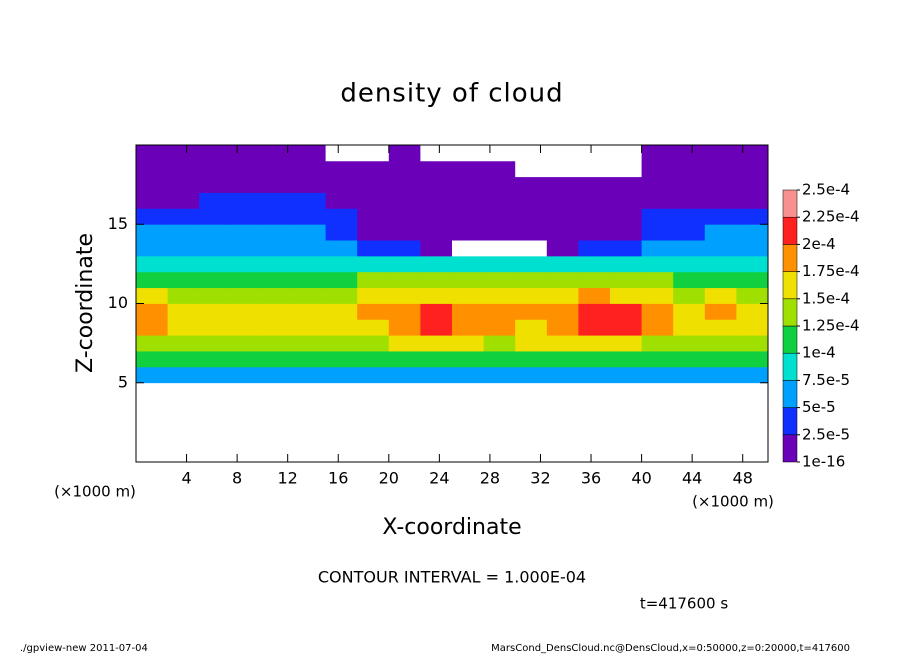  What do you see at coordinates (831, 326) in the screenshot?
I see `colorbar-label: 1.25e-4` at bounding box center [831, 326].